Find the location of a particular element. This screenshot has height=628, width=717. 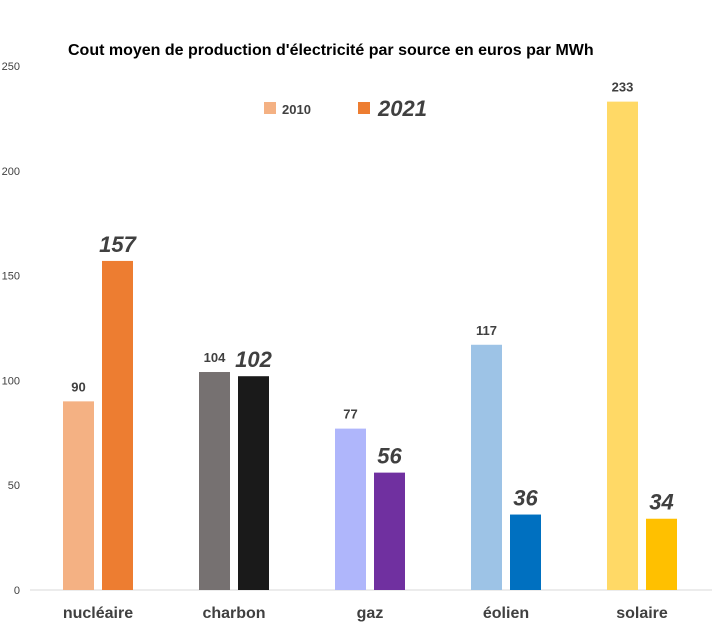

x-tick-label-2: gaz is located at coordinates (370, 613).